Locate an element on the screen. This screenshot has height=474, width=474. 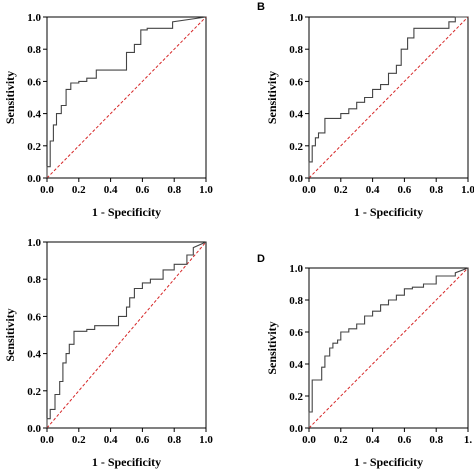
panel-label: D is located at coordinates (261, 259).